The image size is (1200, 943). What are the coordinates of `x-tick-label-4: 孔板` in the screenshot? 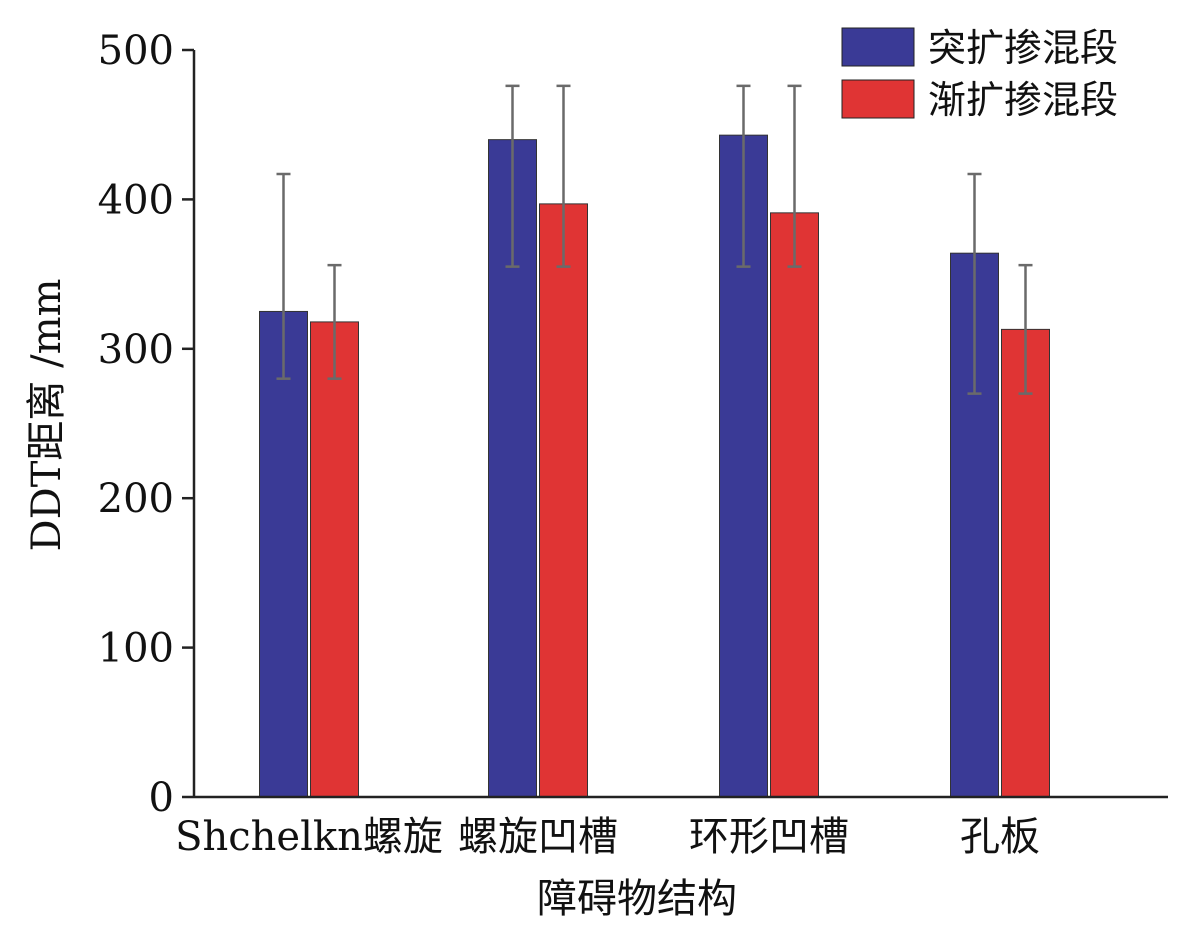 It's located at (1000, 837).